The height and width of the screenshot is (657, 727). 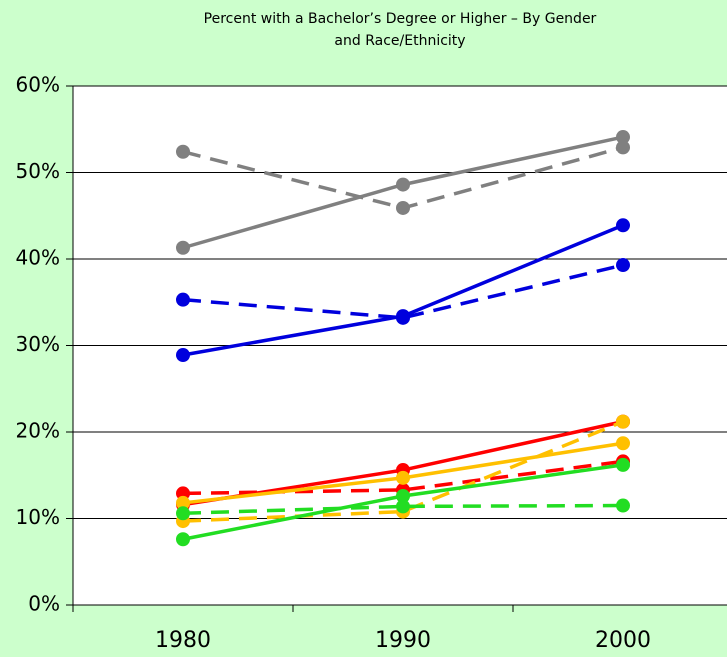 What do you see at coordinates (38, 431) in the screenshot?
I see `y-tick-label: 20%` at bounding box center [38, 431].